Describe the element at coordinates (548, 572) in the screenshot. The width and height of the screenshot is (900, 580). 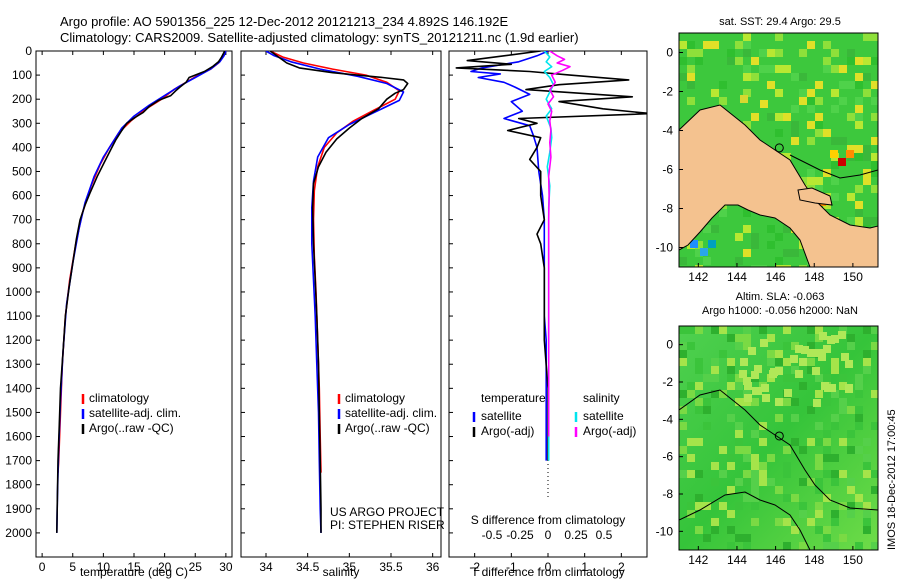
I see `t-difference-label: T difference from climatology` at that location.